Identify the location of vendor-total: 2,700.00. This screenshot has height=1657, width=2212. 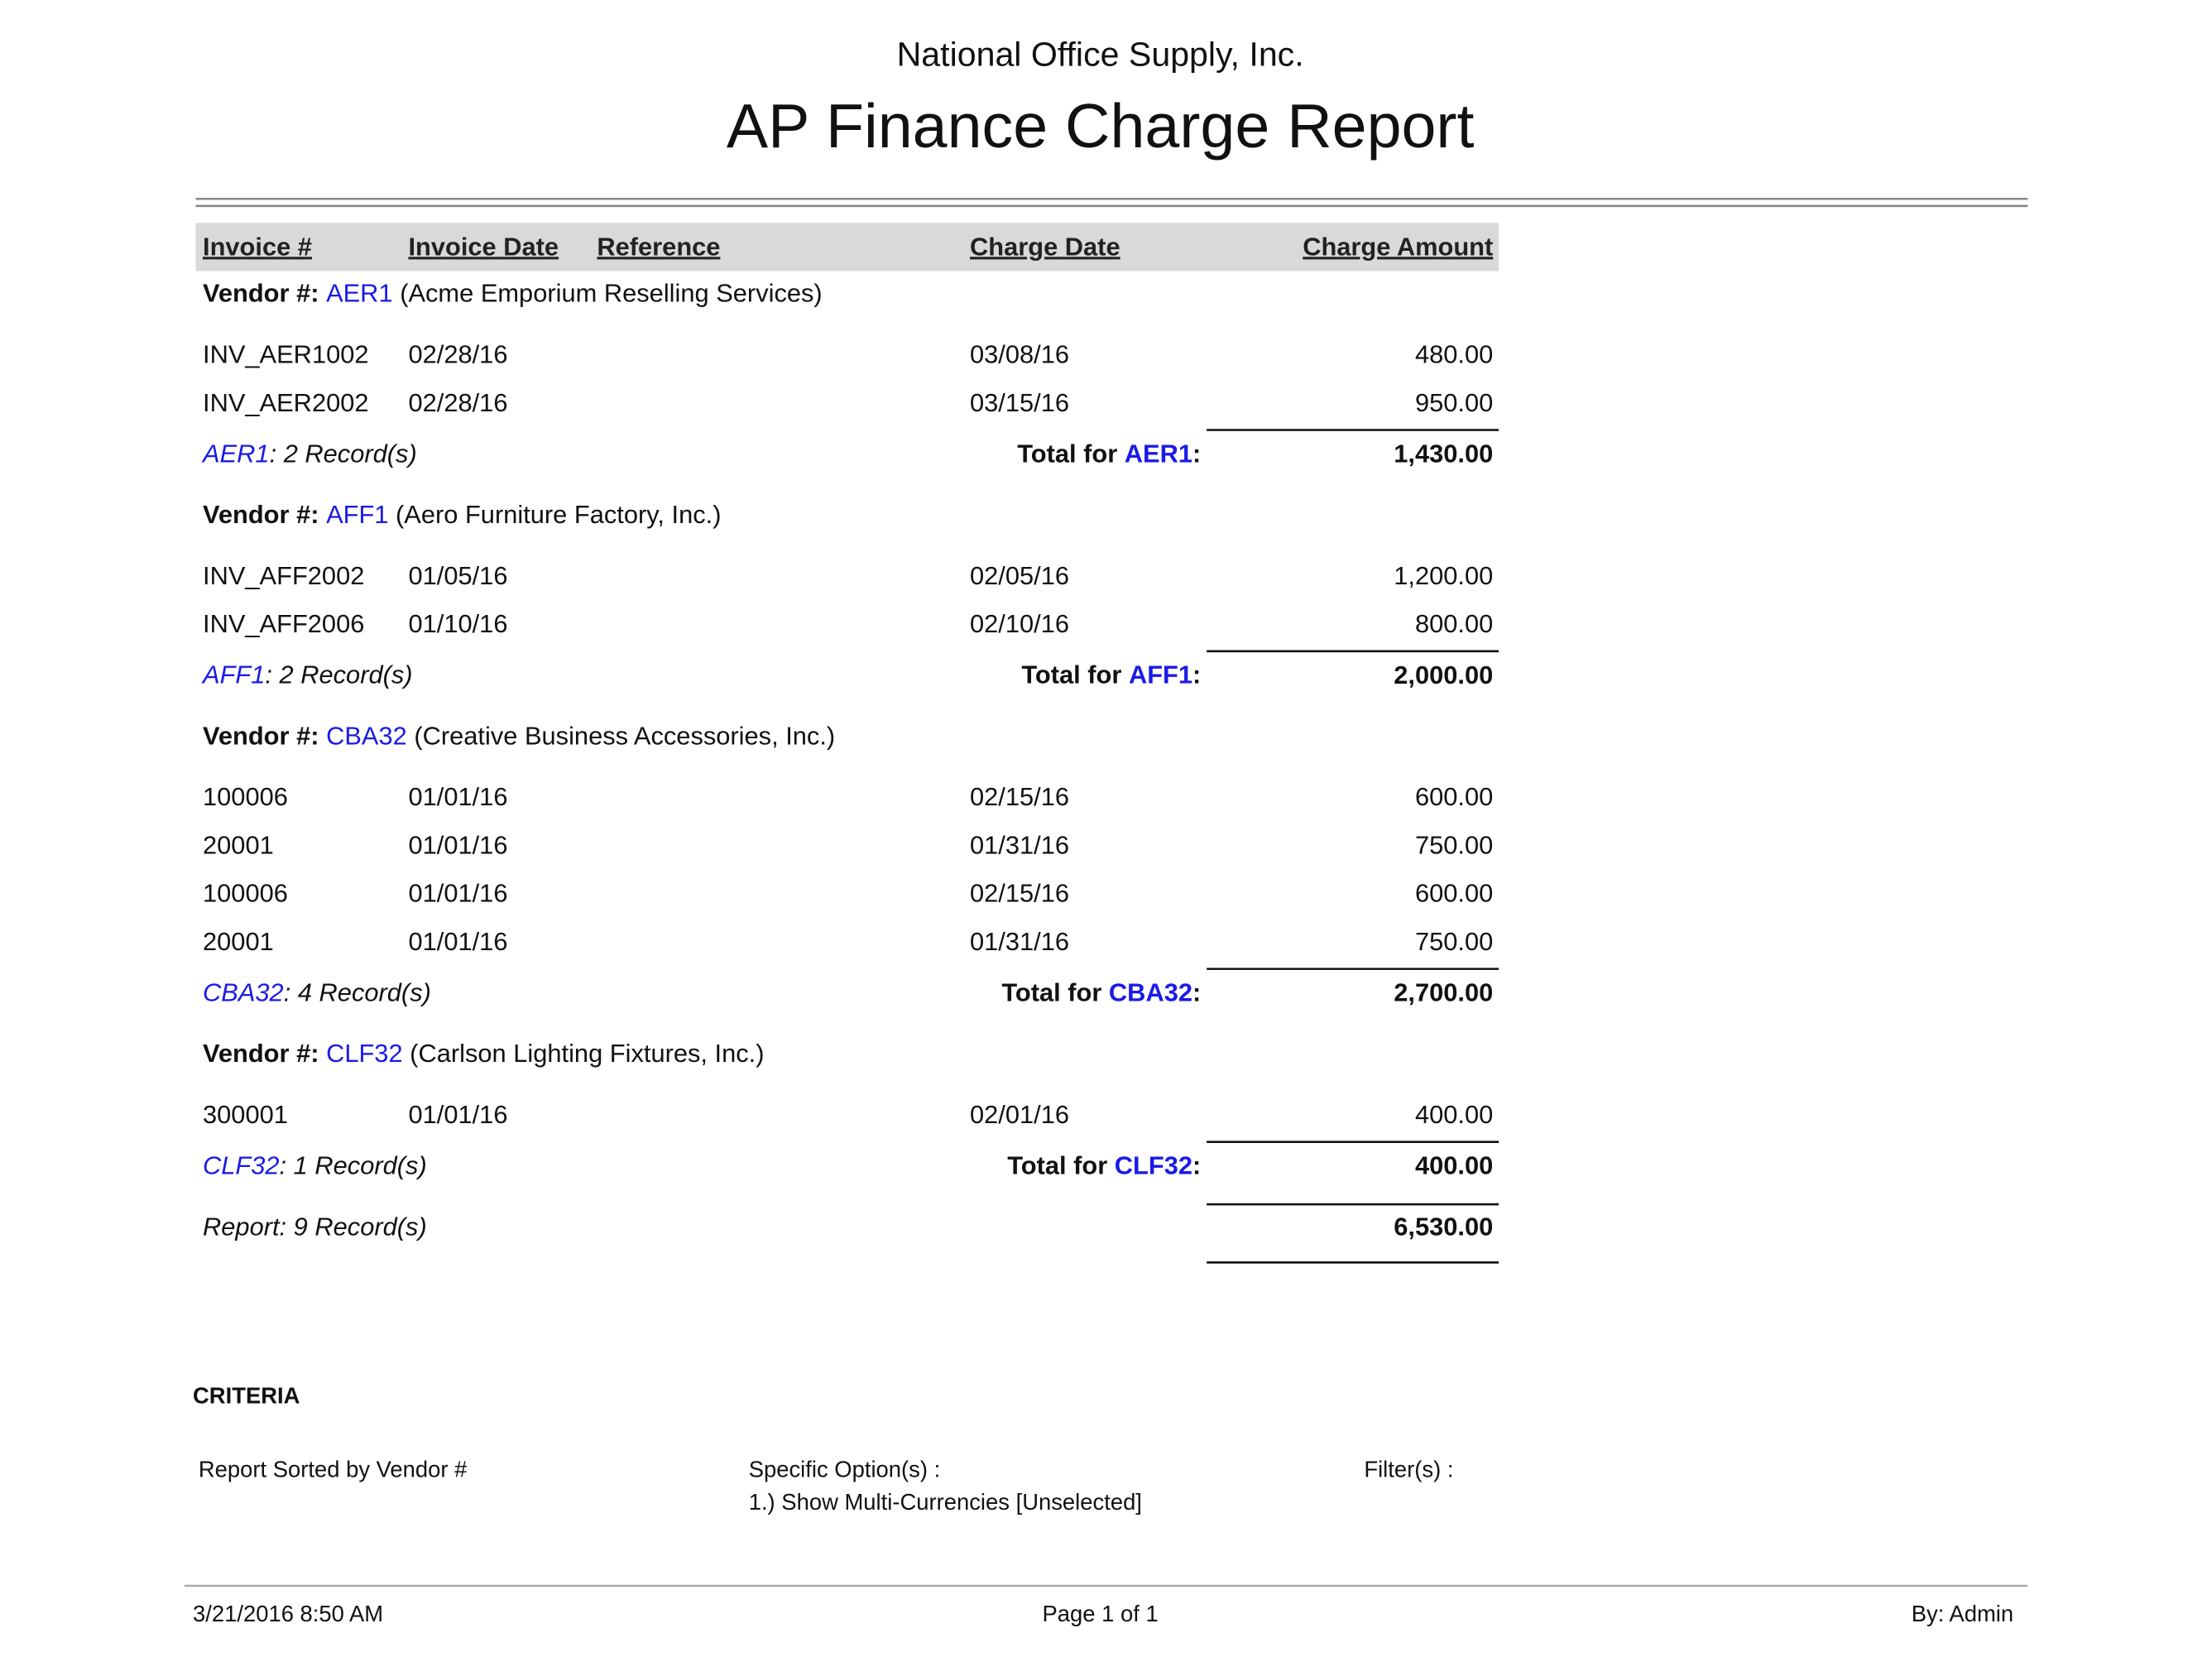
(1443, 992).